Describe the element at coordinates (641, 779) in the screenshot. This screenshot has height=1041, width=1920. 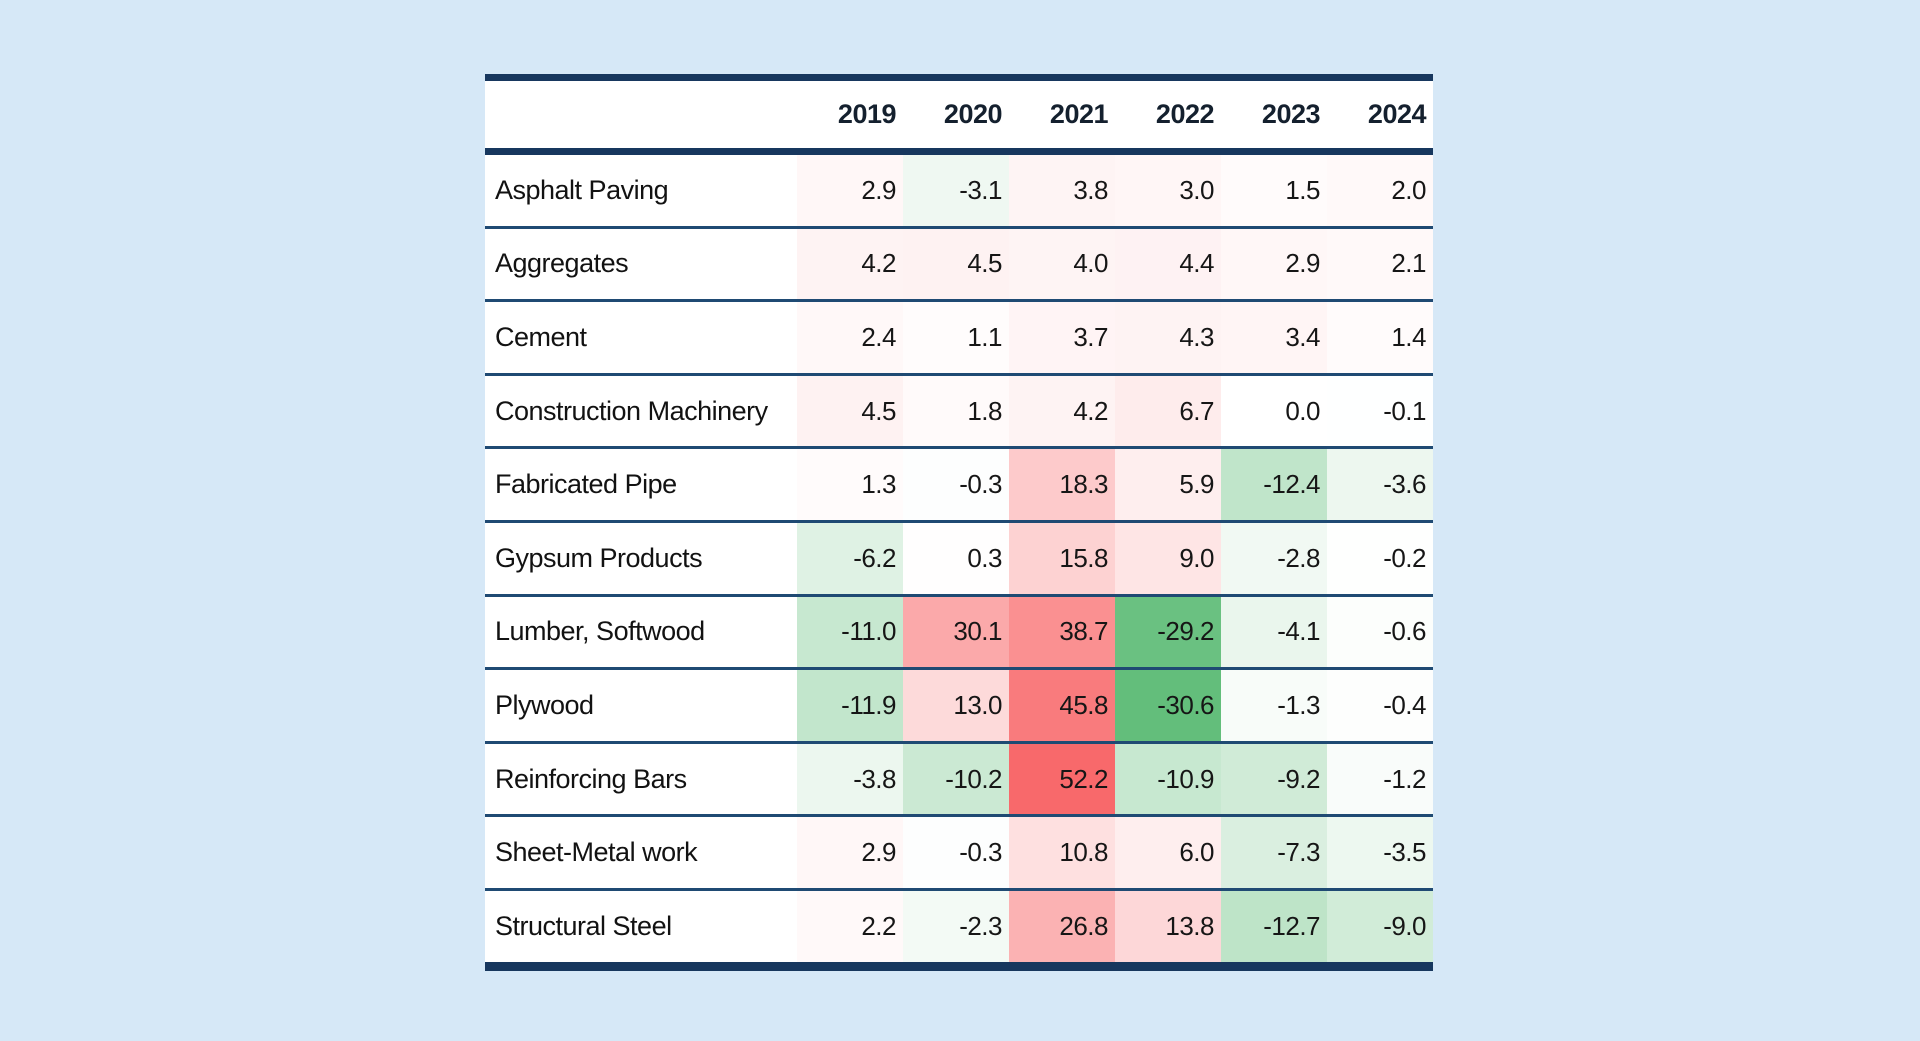
I see `row-label: Reinforcing Bars` at that location.